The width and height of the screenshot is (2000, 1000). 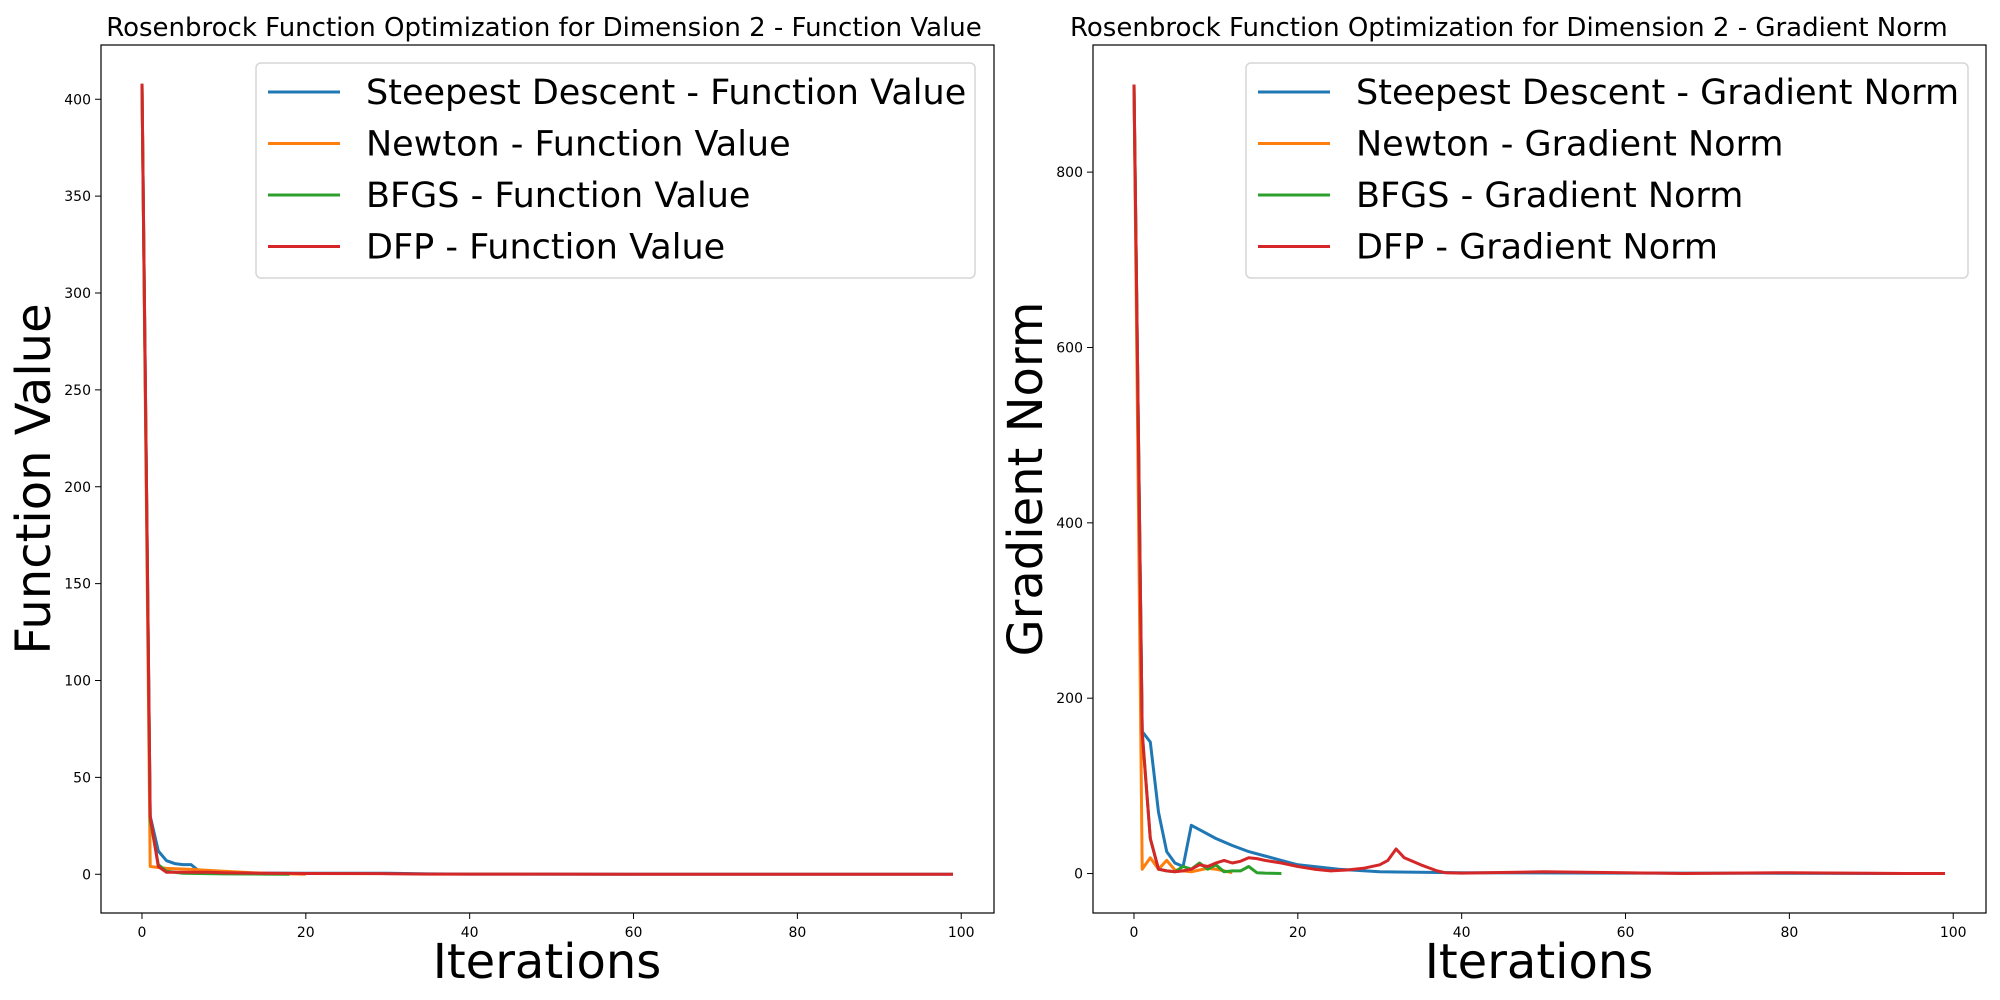 What do you see at coordinates (578, 145) in the screenshot?
I see `legend-entry: Newton - Function Value` at bounding box center [578, 145].